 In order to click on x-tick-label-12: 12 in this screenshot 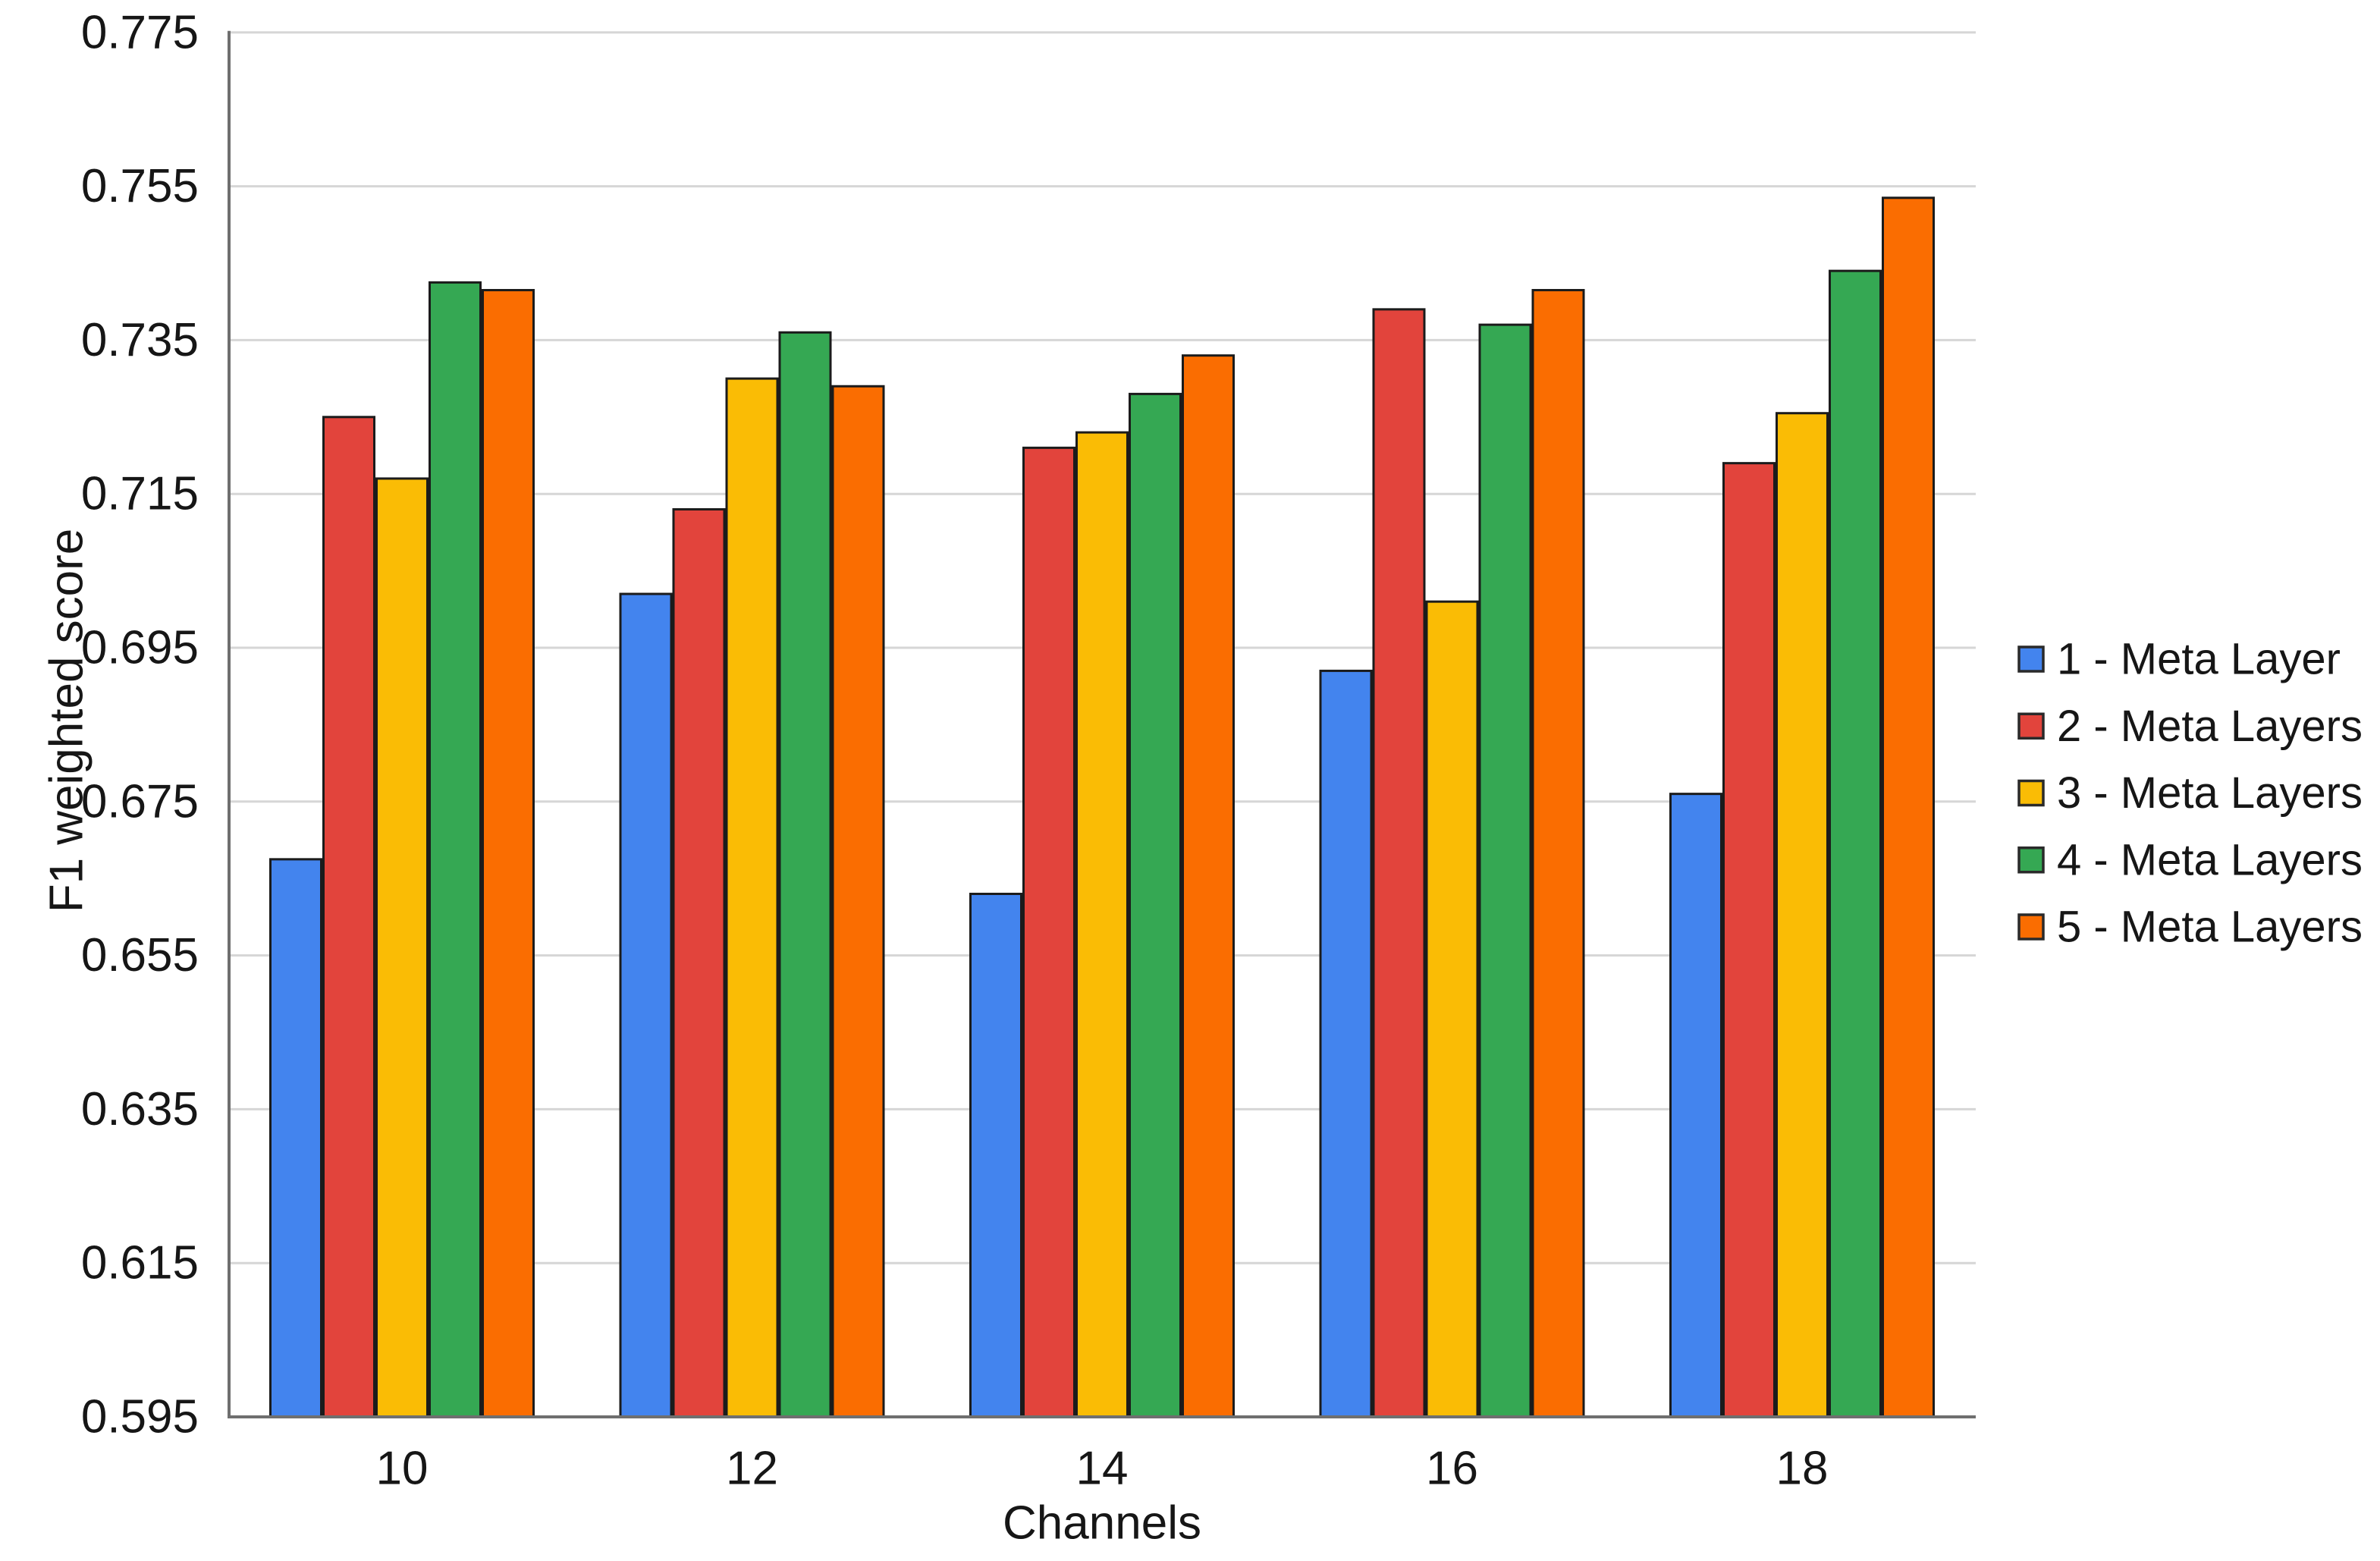, I will do `click(752, 1469)`.